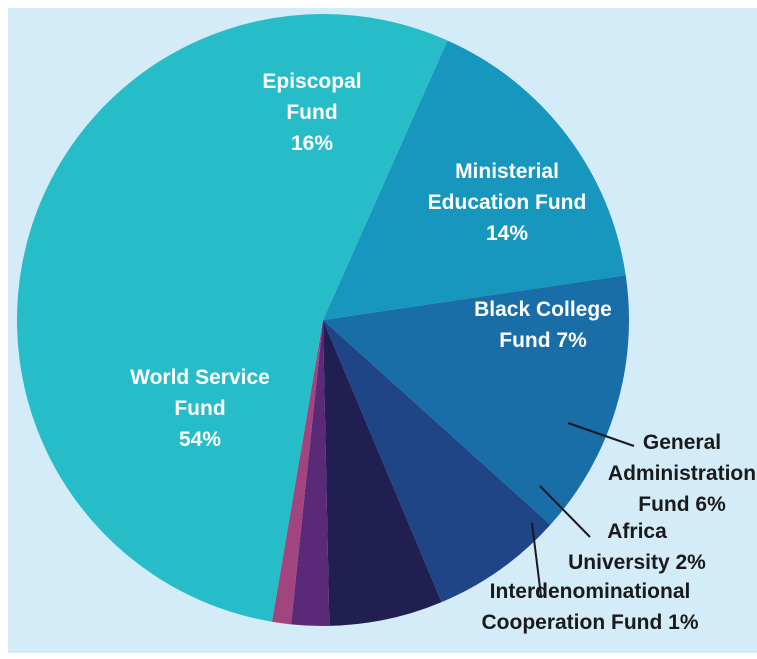 The image size is (757, 659). Describe the element at coordinates (312, 143) in the screenshot. I see `slice-label-line: 16%` at that location.